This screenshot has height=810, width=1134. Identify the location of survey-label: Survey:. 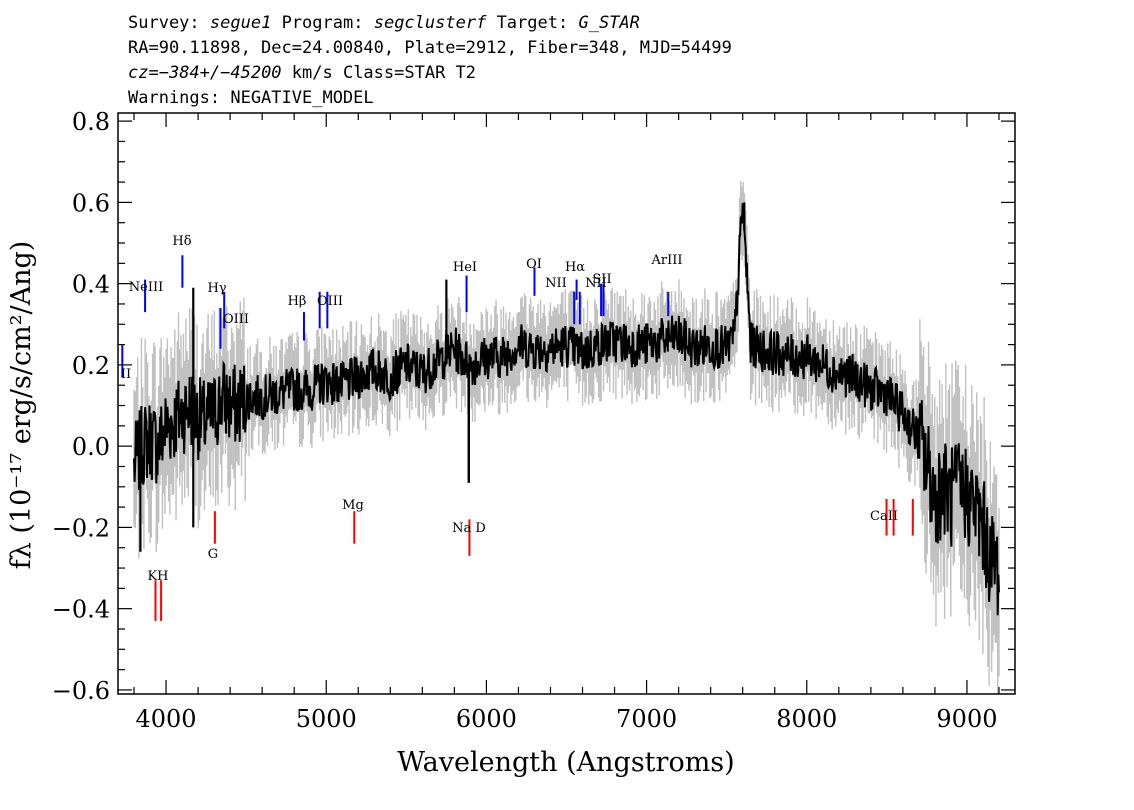
(164, 23).